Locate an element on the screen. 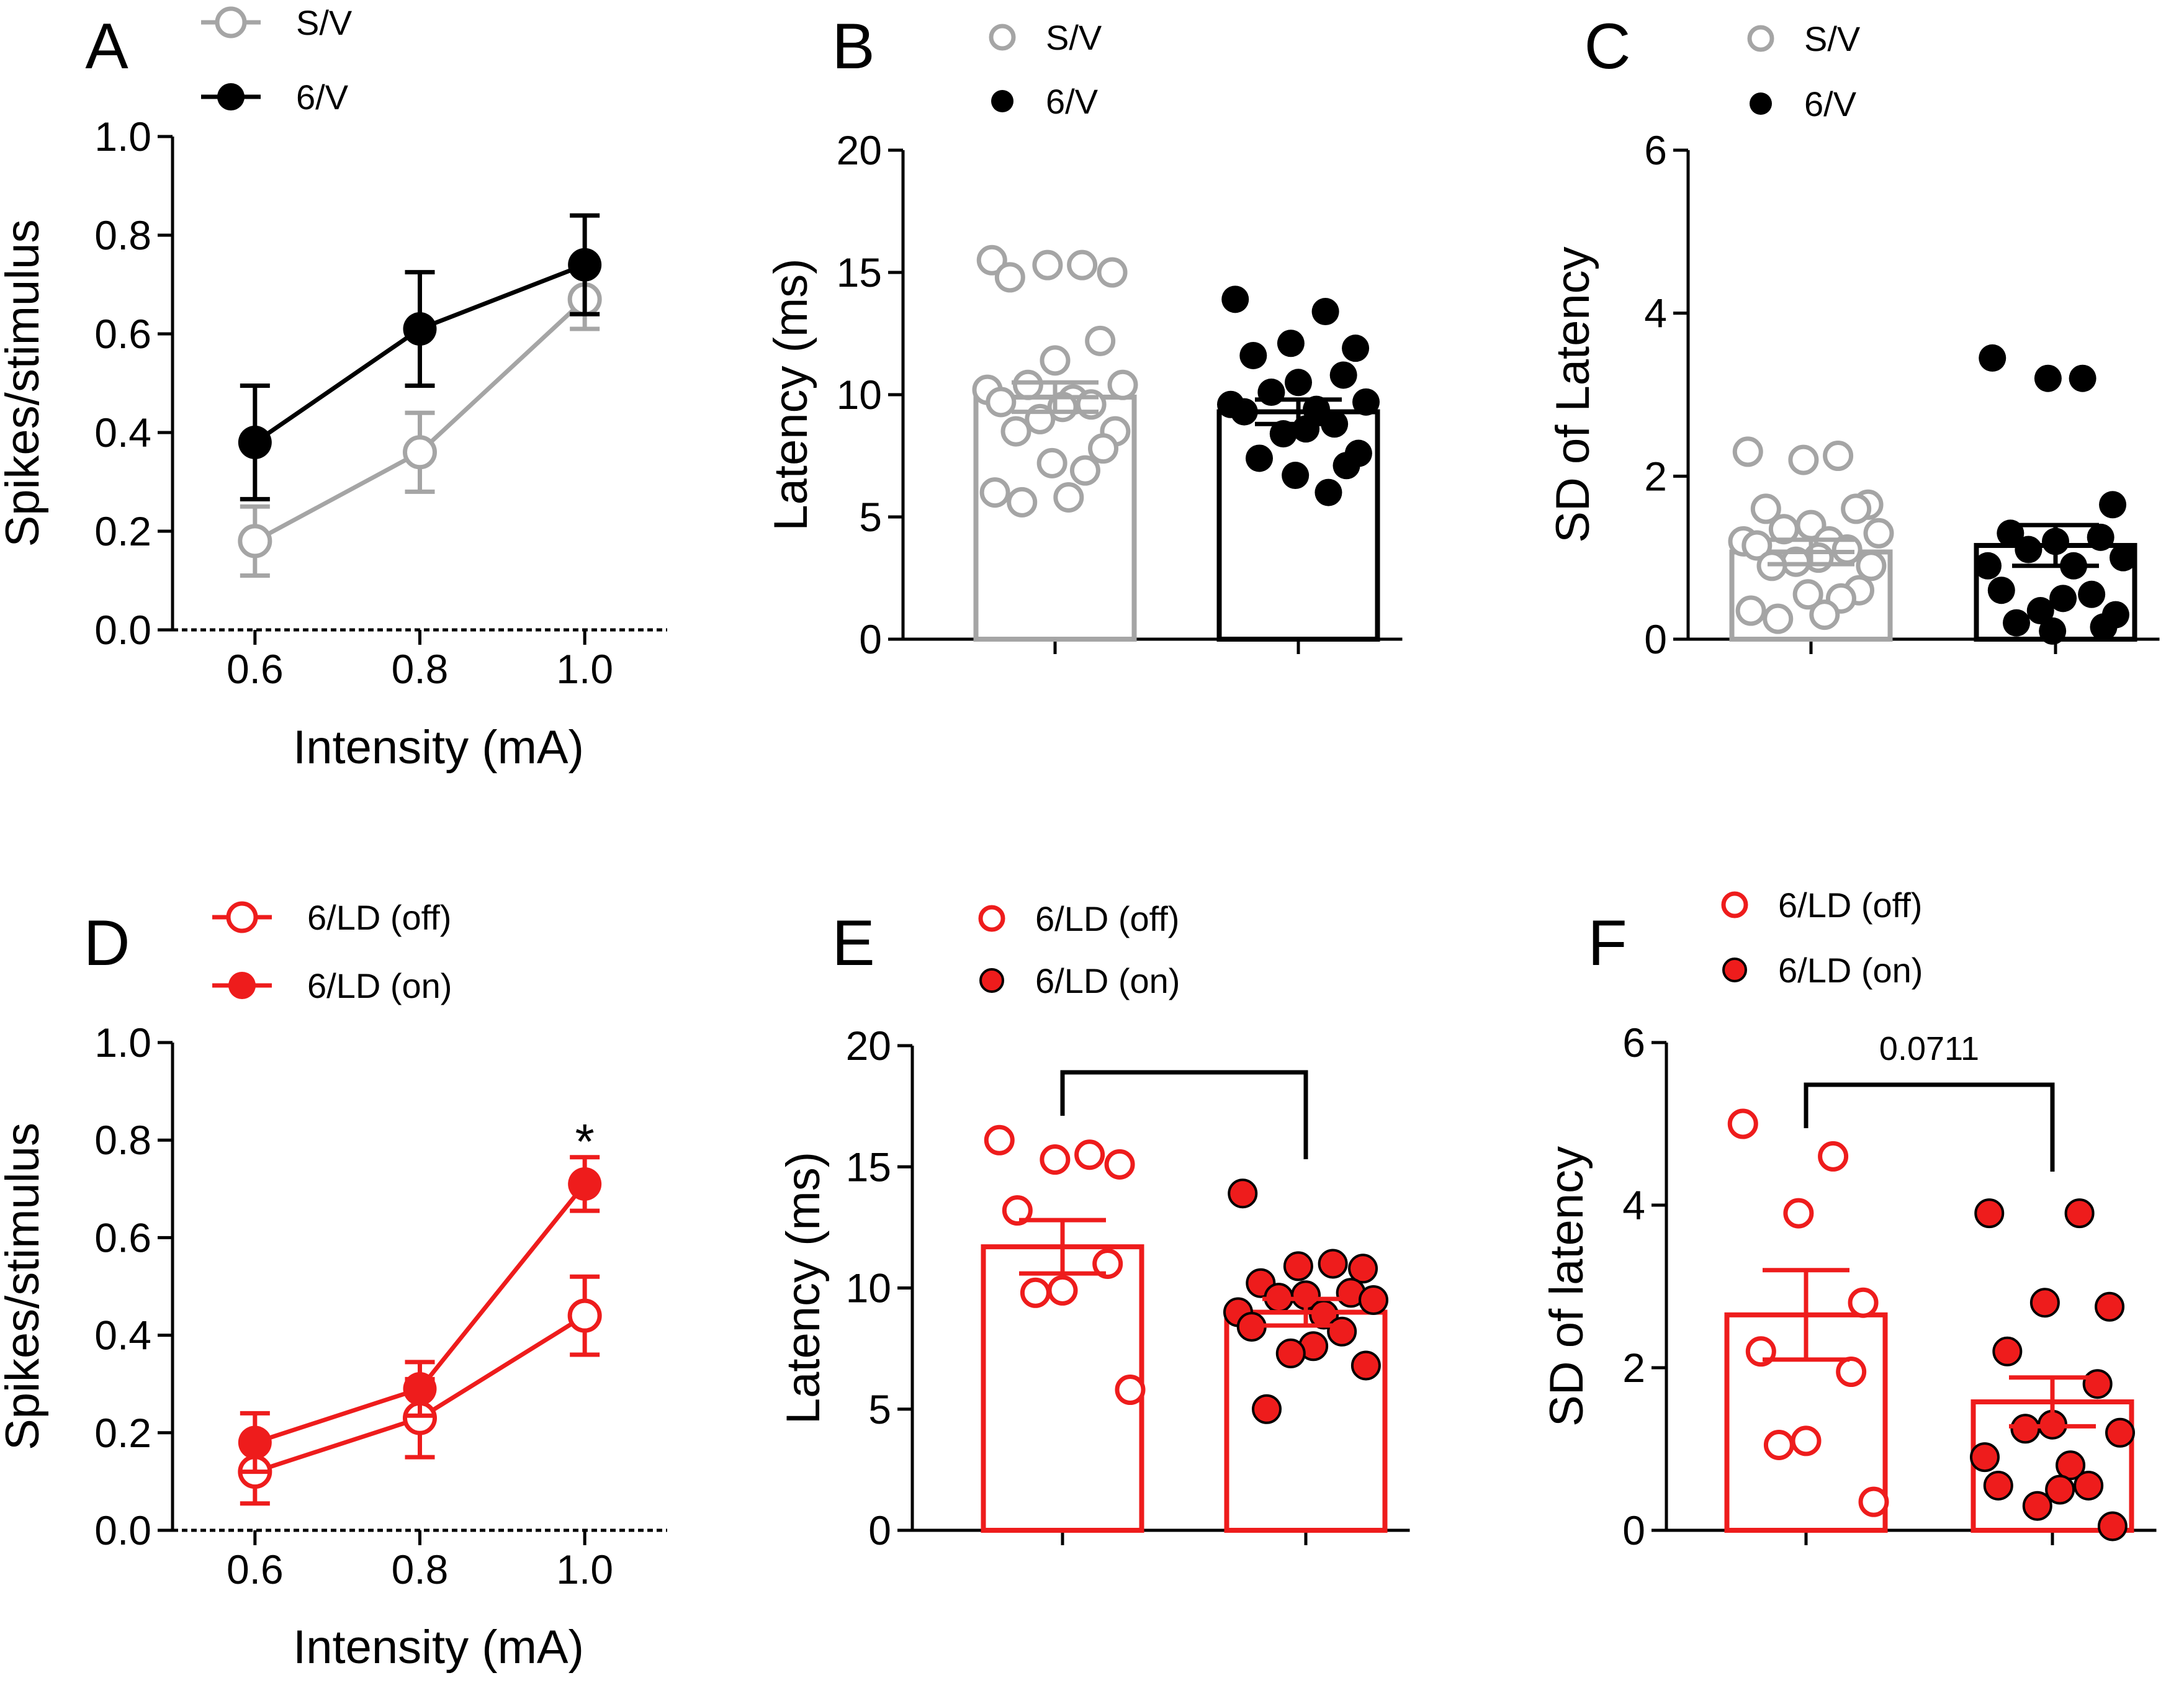  y-axis-title: Latency (ms) is located at coordinates (791, 395).